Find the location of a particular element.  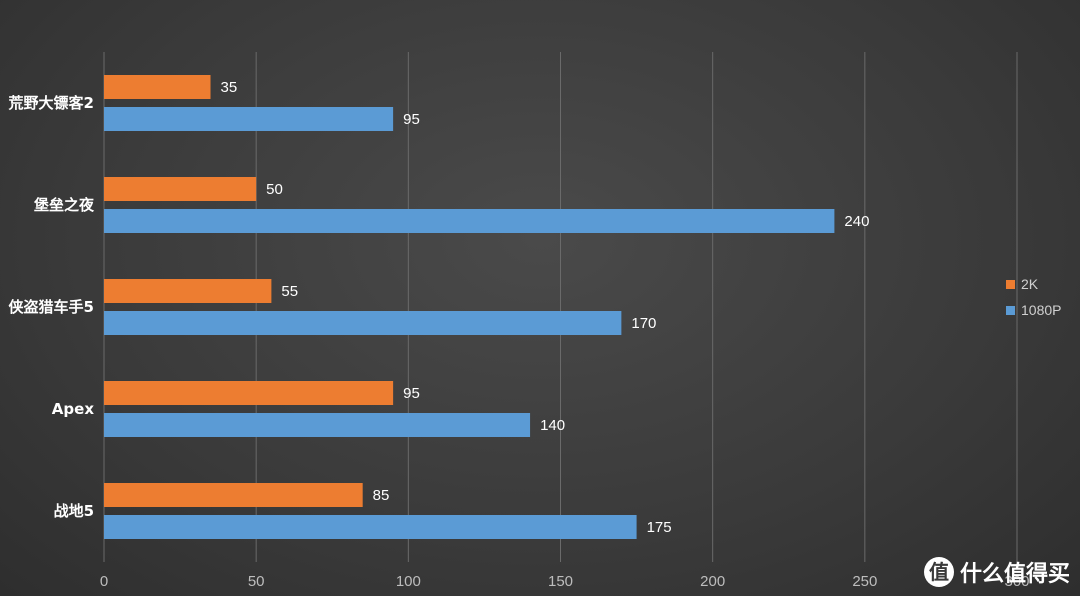

data-label-2K-0: 35 is located at coordinates (229, 87).